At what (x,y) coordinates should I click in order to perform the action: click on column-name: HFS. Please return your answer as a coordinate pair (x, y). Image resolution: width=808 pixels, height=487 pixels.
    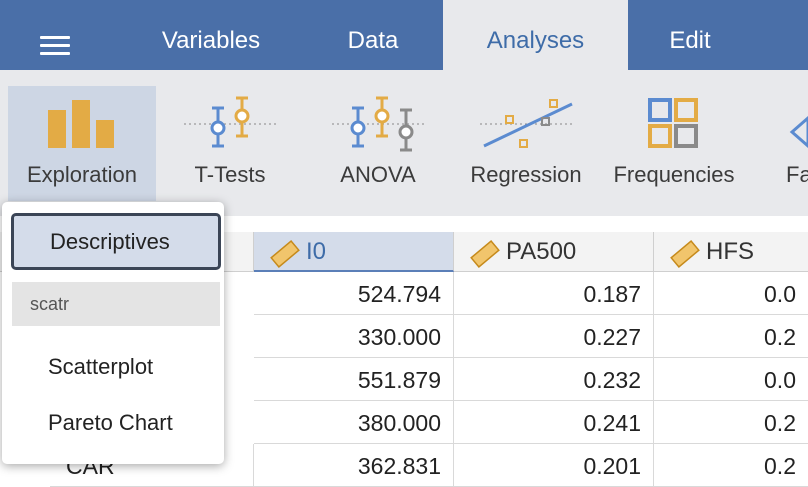
    Looking at the image, I should click on (730, 251).